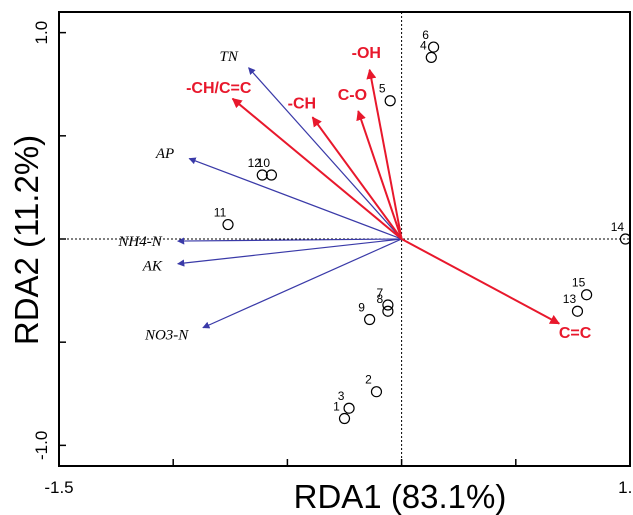 This screenshot has height=515, width=633. Describe the element at coordinates (139, 242) in the screenshot. I see `environment-vector-label: NH4-N` at that location.